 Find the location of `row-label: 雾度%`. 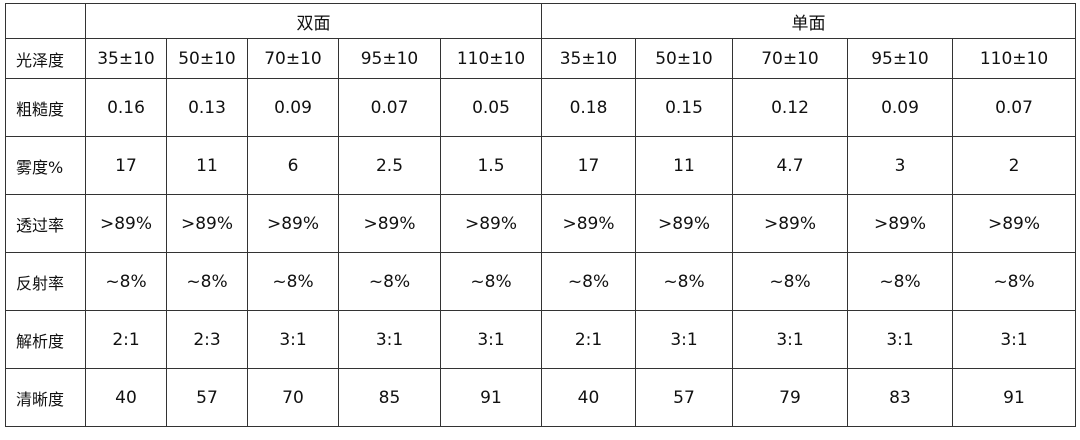

row-label: 雾度% is located at coordinates (45, 165).